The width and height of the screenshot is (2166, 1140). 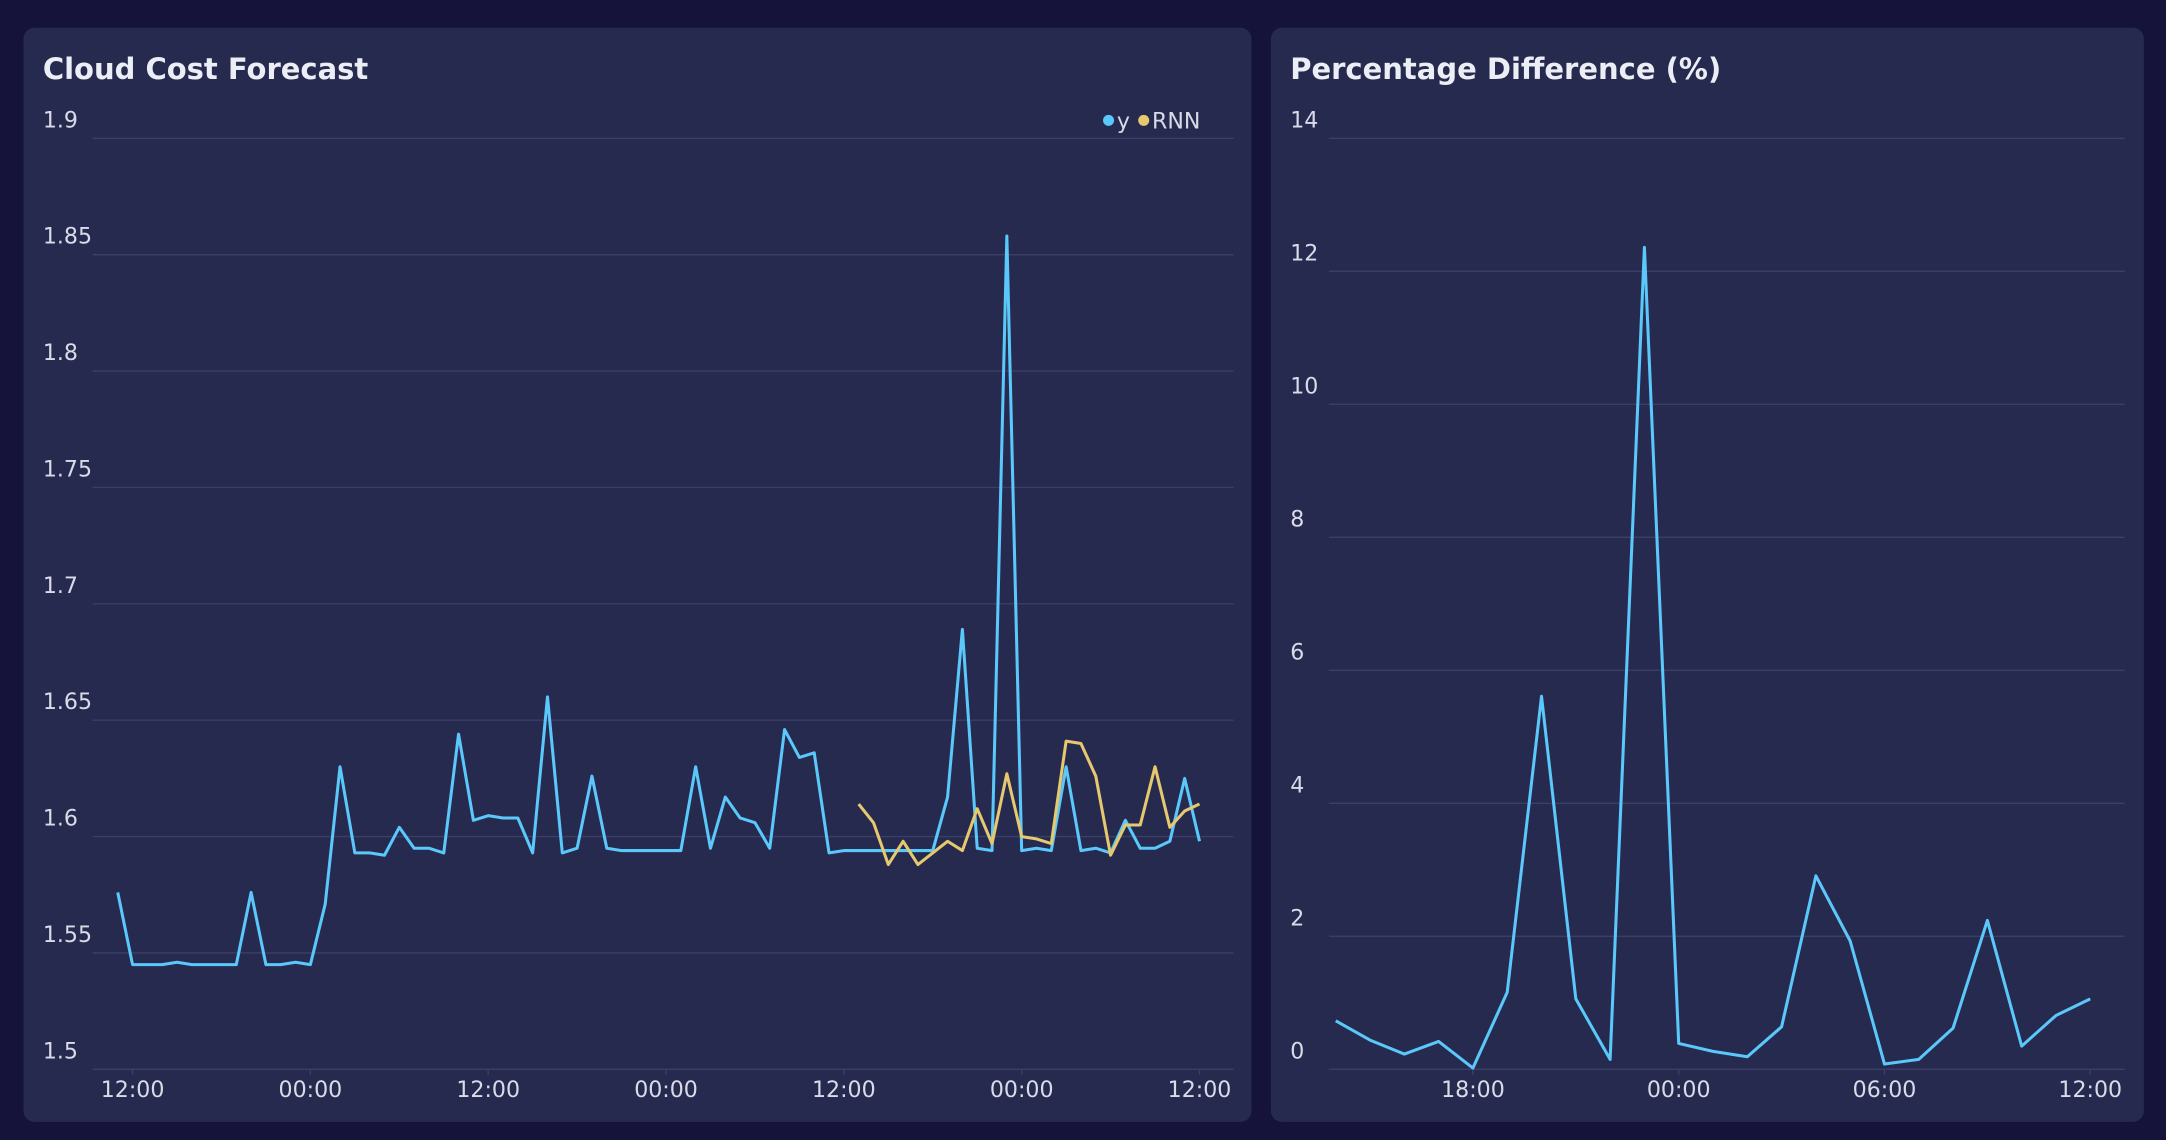 I want to click on y-tick-label: 10, so click(x=1304, y=386).